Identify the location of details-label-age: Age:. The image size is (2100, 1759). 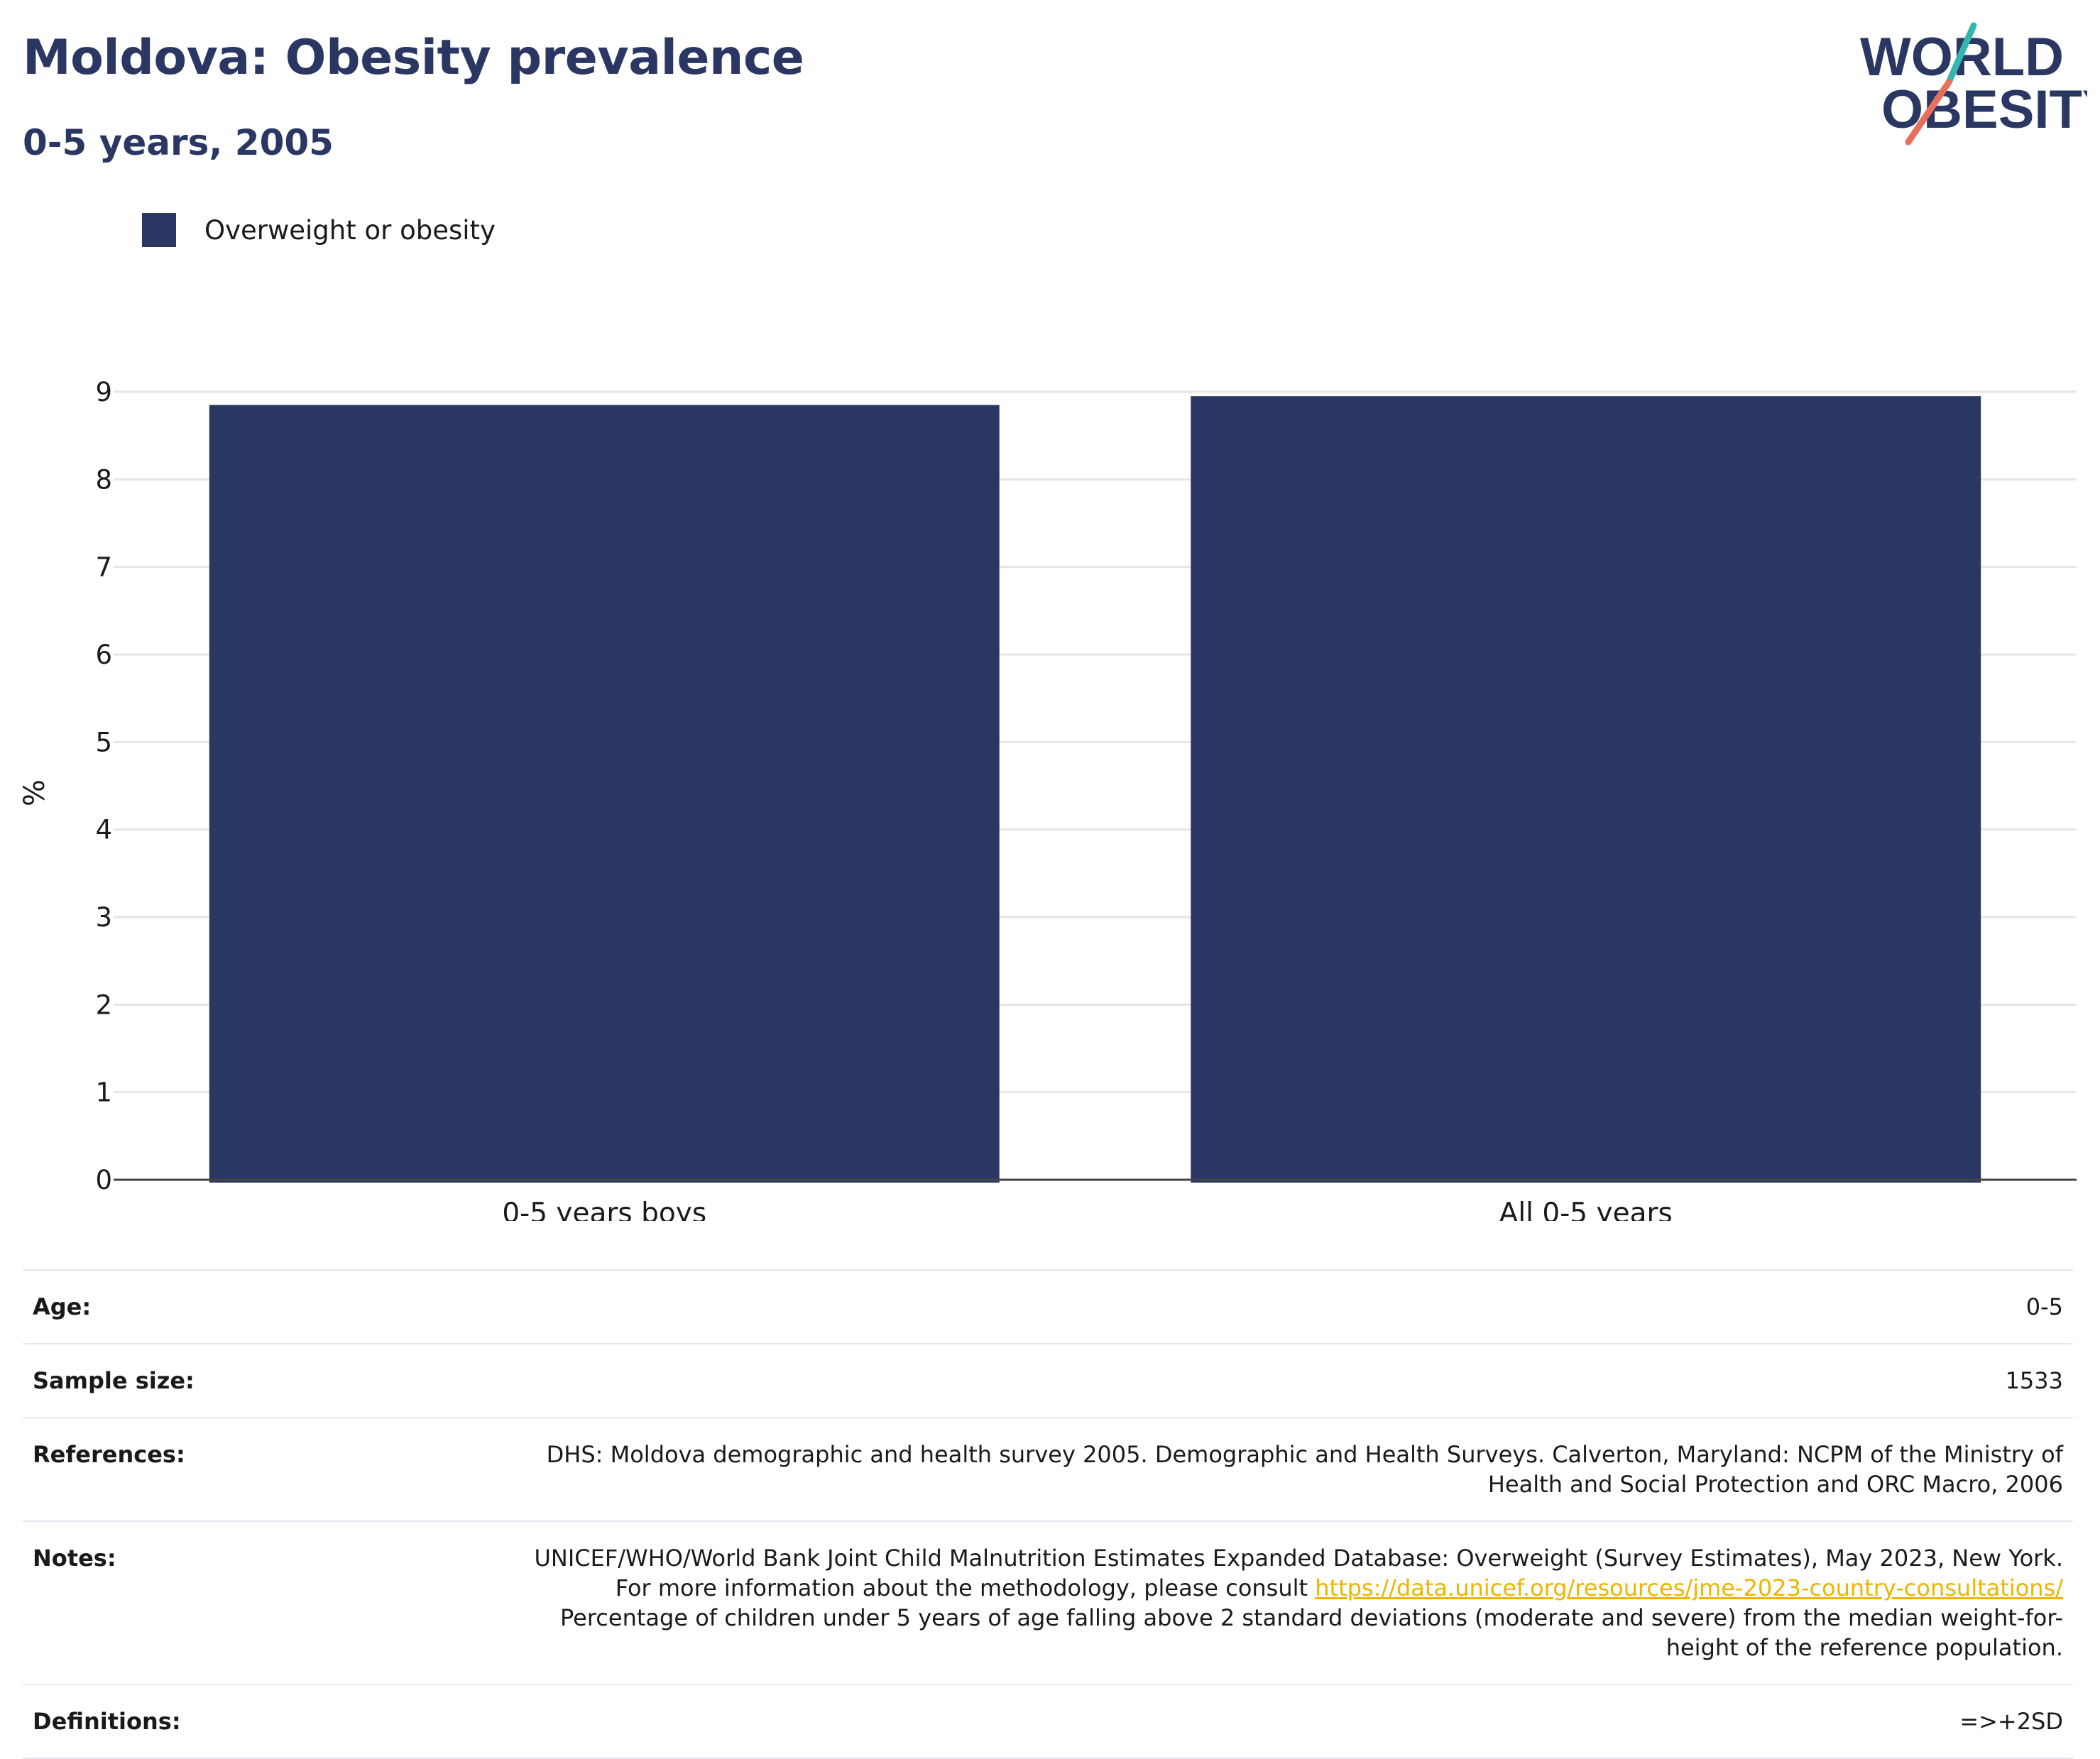
(62, 1306).